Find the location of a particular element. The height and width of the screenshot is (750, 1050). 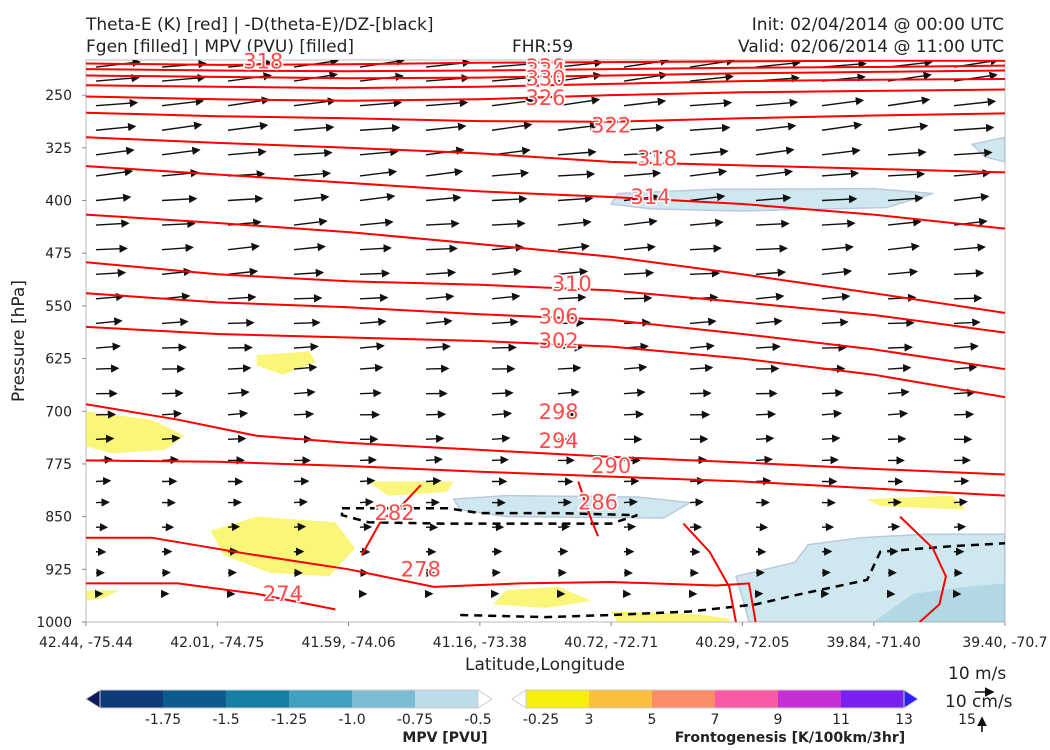

x-axis-label: Latitude,Longitude is located at coordinates (545, 665).